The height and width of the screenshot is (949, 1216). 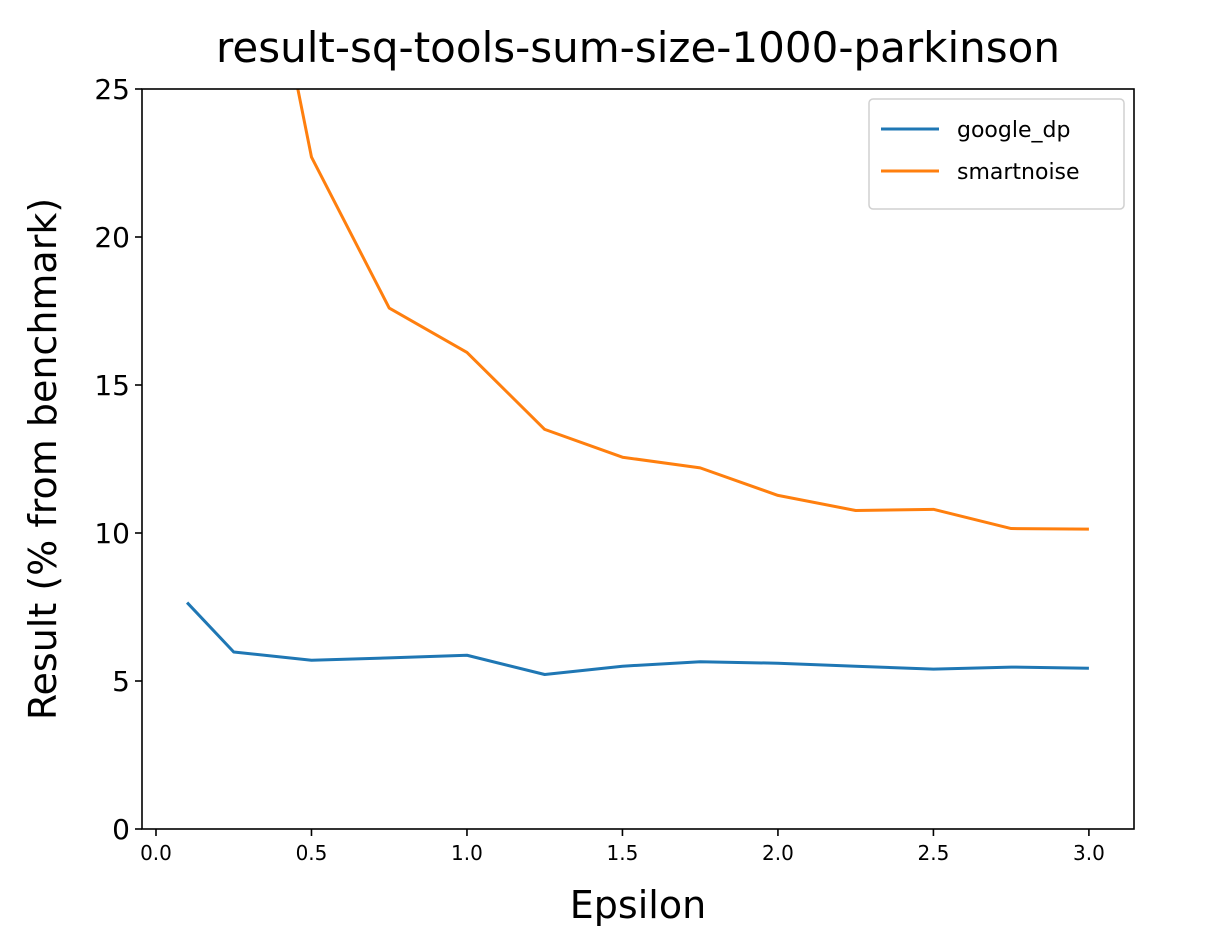 What do you see at coordinates (156, 853) in the screenshot?
I see `x-tick-label: 0.0` at bounding box center [156, 853].